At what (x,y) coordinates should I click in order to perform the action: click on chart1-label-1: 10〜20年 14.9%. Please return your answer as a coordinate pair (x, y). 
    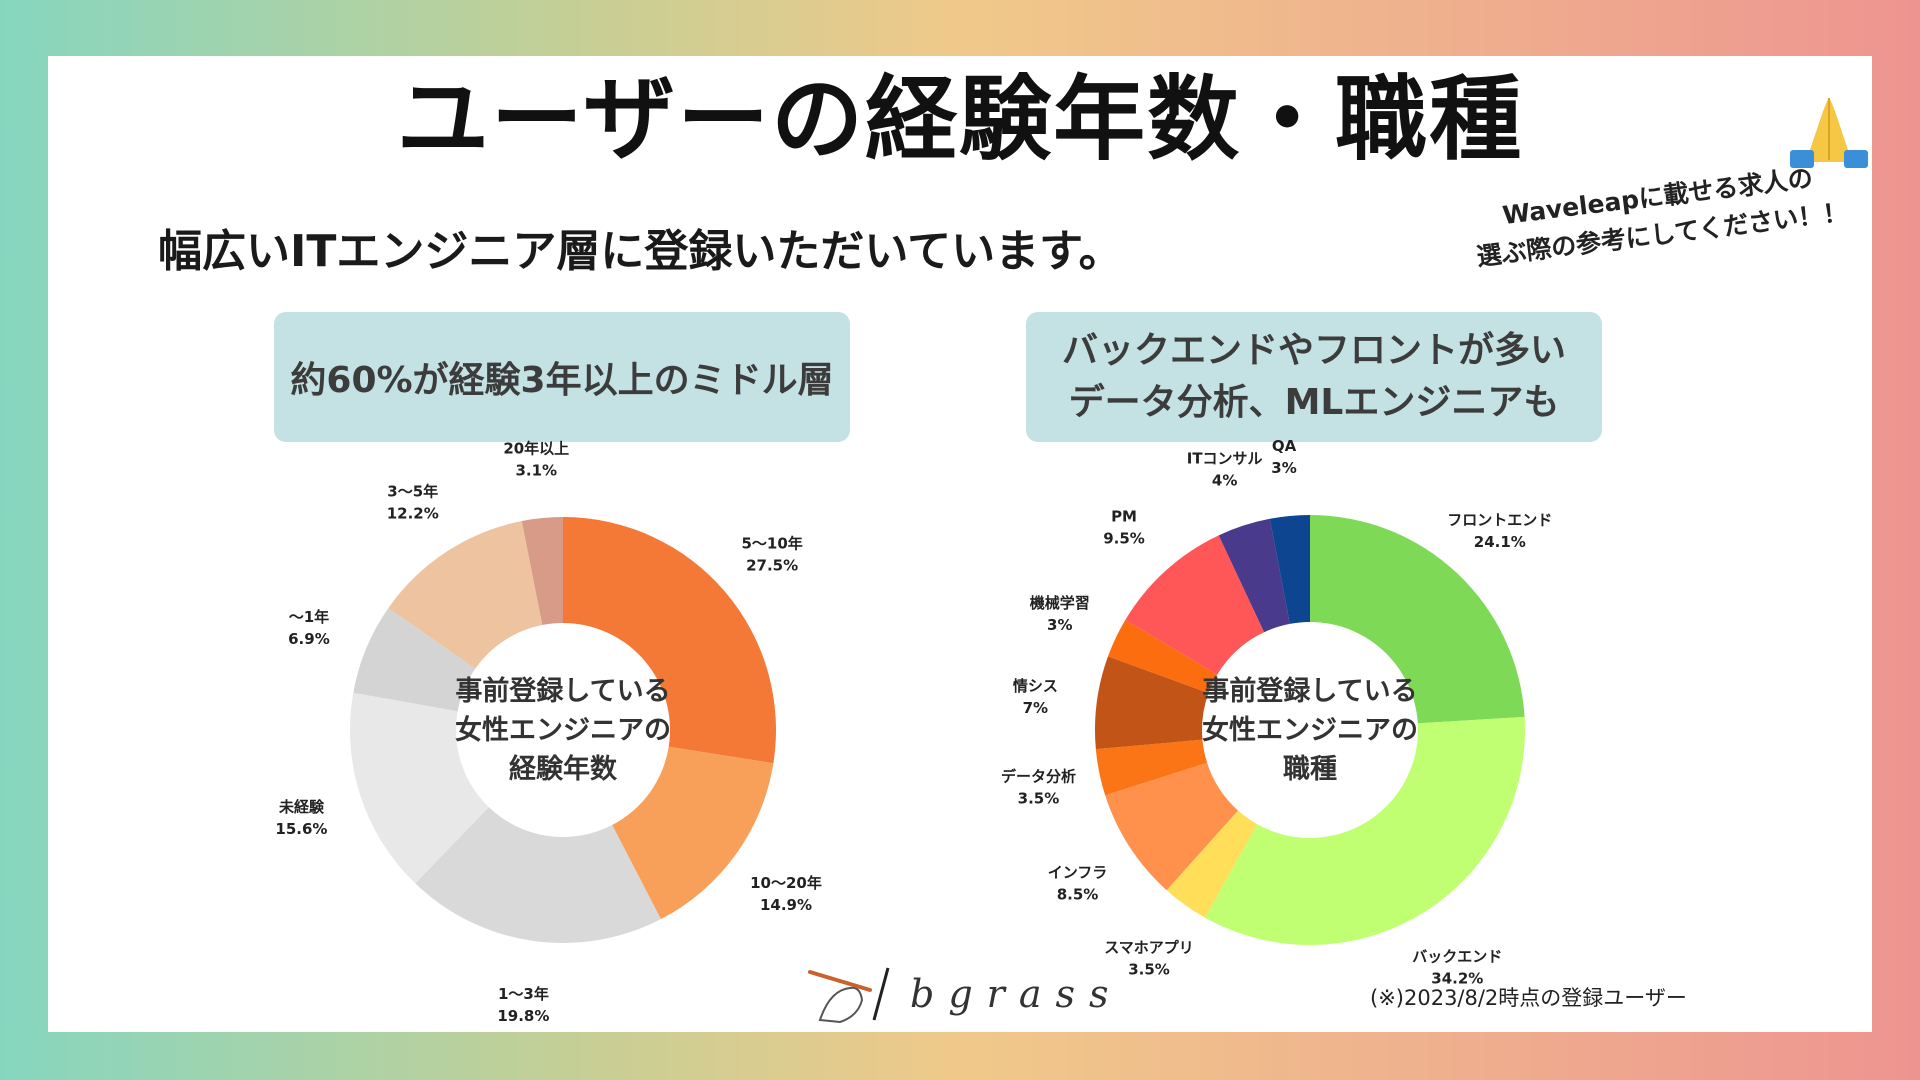
    Looking at the image, I should click on (786, 894).